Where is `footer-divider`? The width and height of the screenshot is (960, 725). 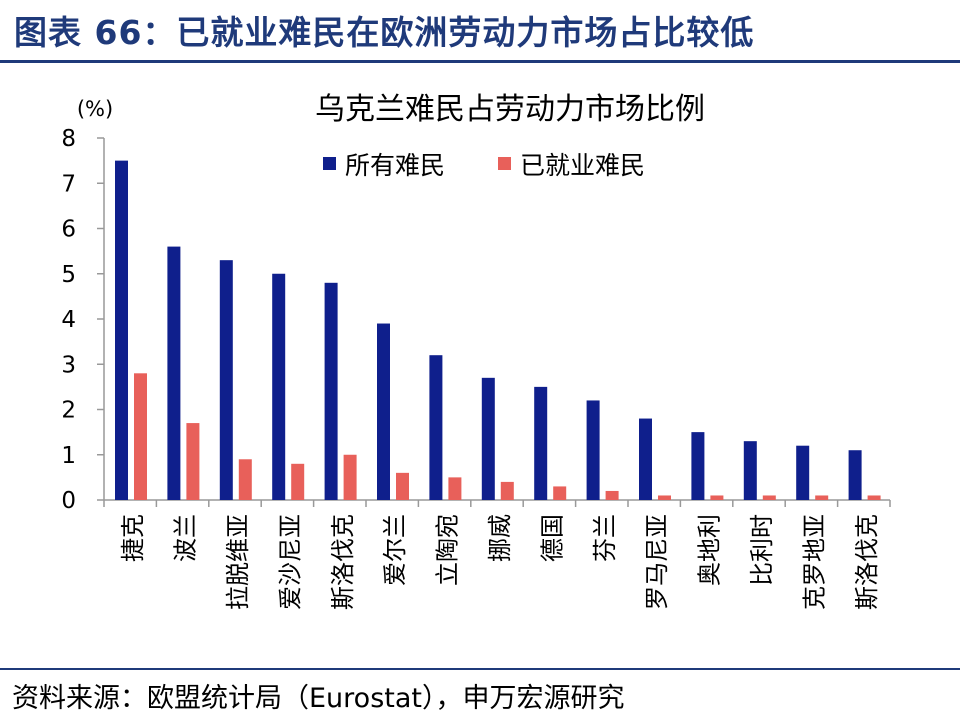 footer-divider is located at coordinates (480, 669).